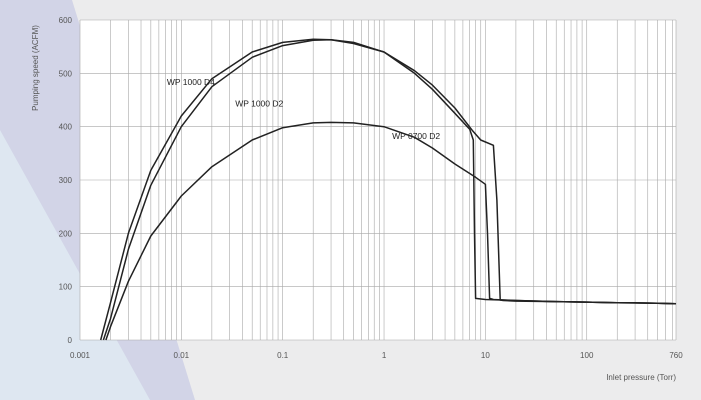 This screenshot has height=400, width=701. I want to click on y-tick-label: 600, so click(66, 20).